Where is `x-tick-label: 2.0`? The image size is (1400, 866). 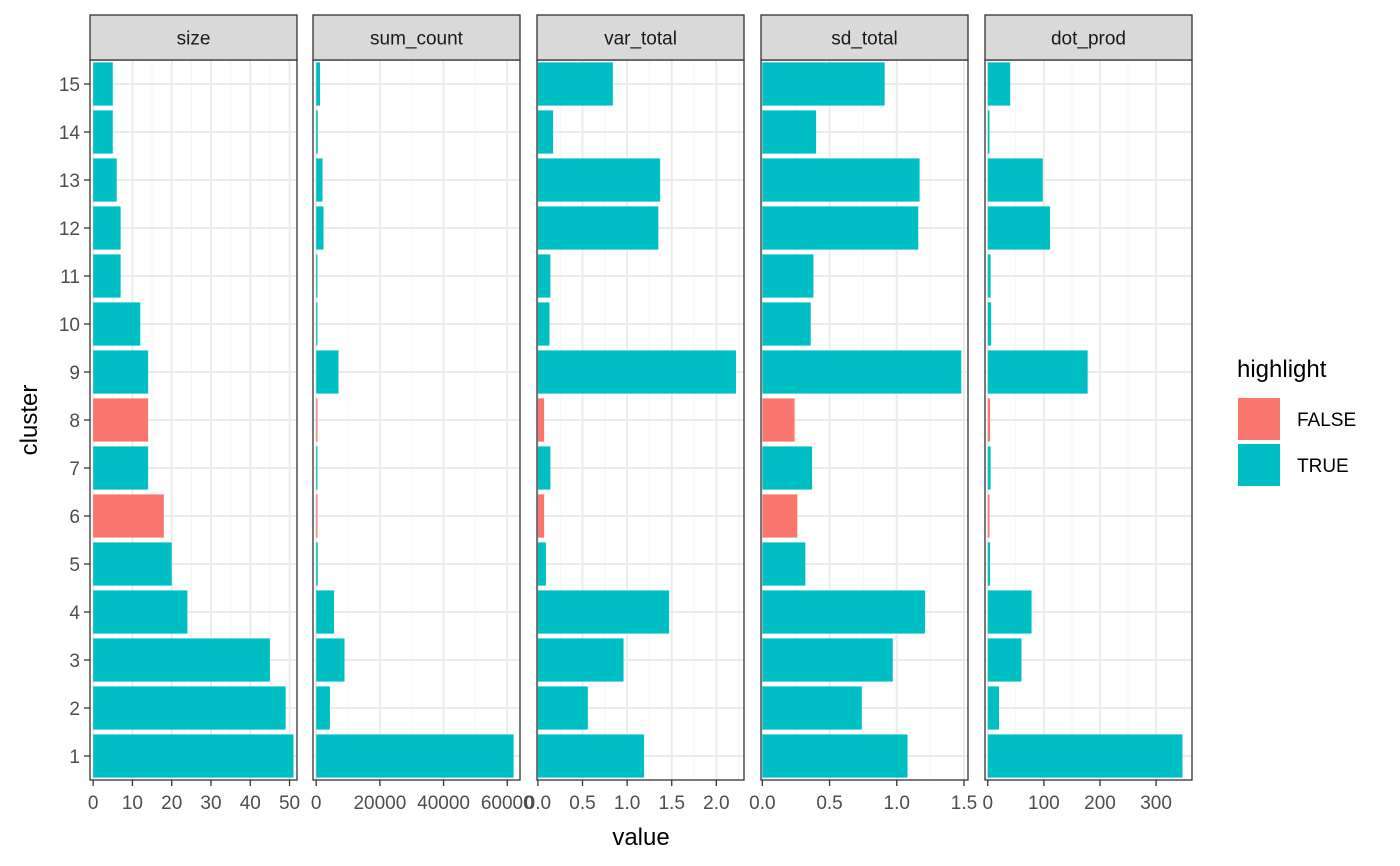
x-tick-label: 2.0 is located at coordinates (716, 803).